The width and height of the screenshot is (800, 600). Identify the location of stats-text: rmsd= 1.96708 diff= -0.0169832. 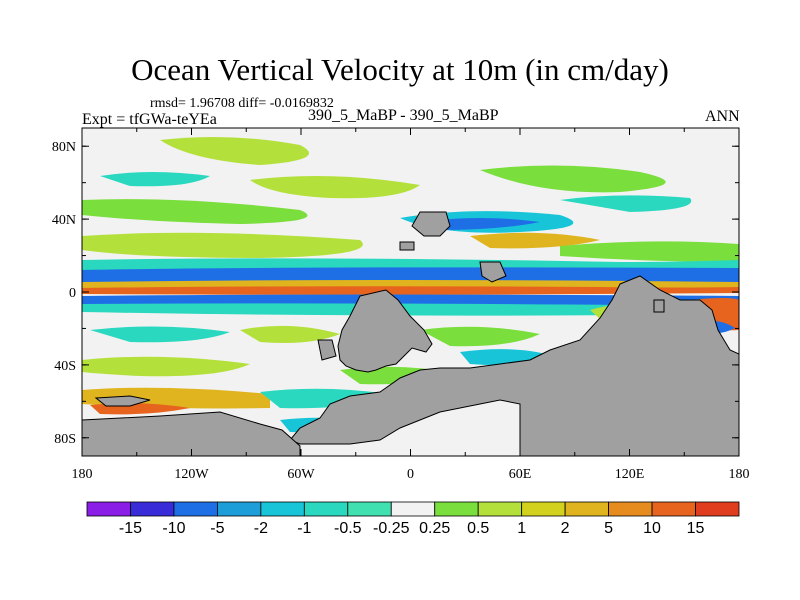
(242, 103).